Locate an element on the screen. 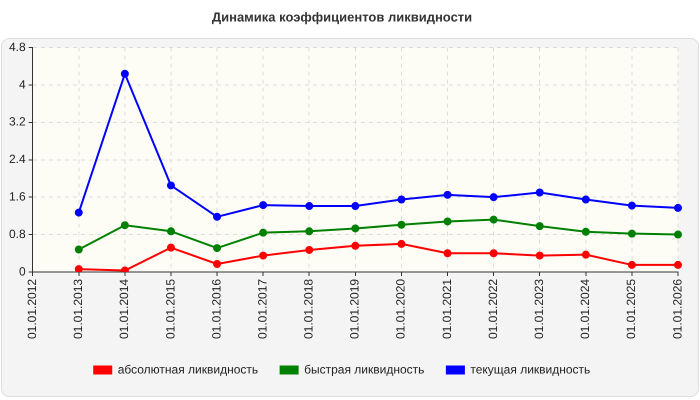 The image size is (700, 400). x-tick-label: 01.01.2021 is located at coordinates (447, 309).